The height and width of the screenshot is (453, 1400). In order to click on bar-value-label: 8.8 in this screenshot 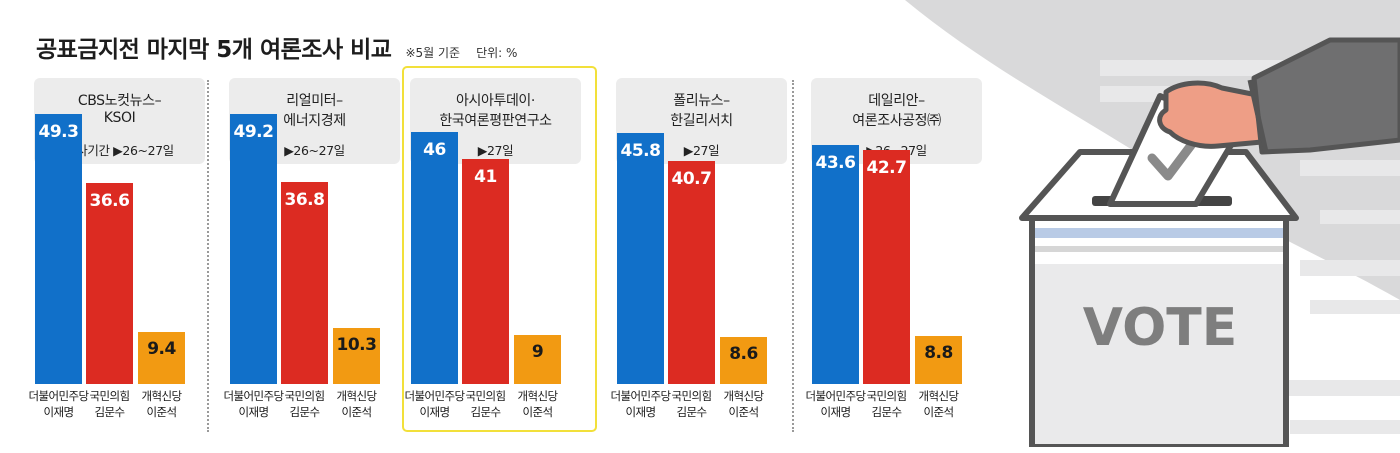, I will do `click(938, 353)`.